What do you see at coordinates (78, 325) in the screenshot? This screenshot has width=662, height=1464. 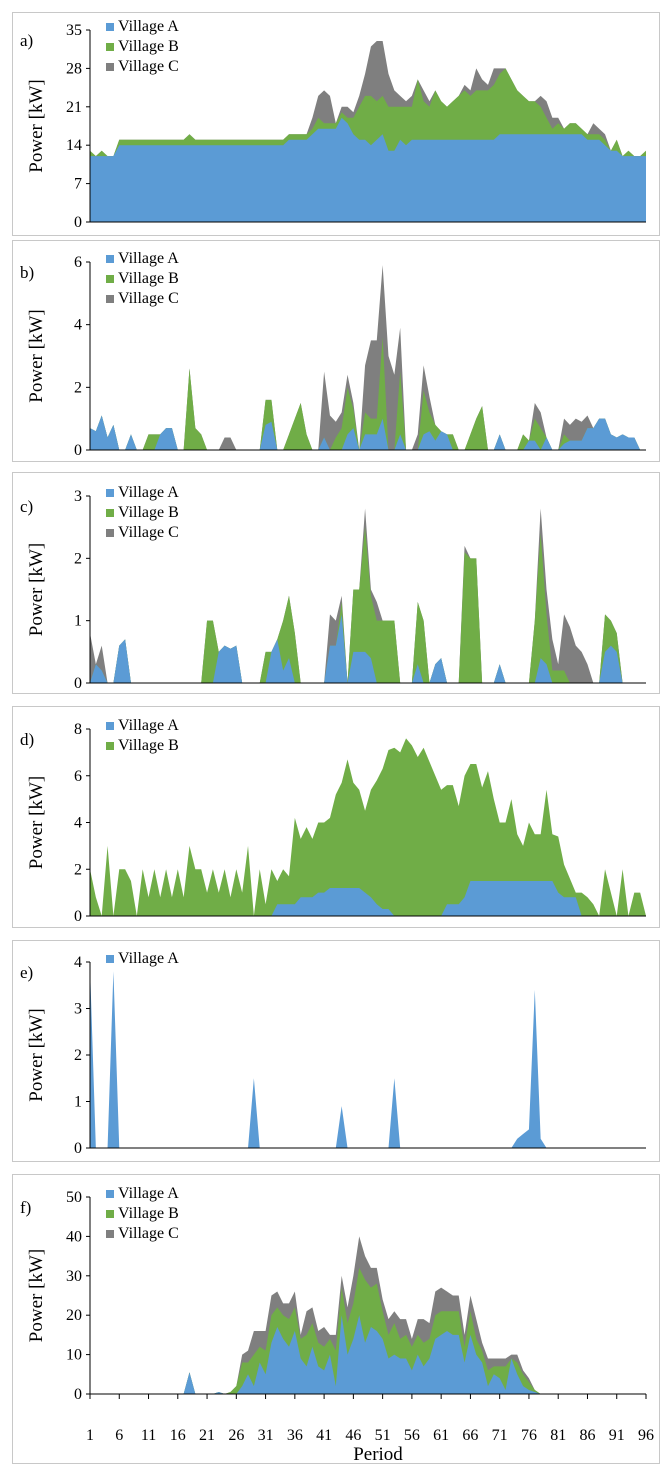 I see `y-tick-label-2: 4` at bounding box center [78, 325].